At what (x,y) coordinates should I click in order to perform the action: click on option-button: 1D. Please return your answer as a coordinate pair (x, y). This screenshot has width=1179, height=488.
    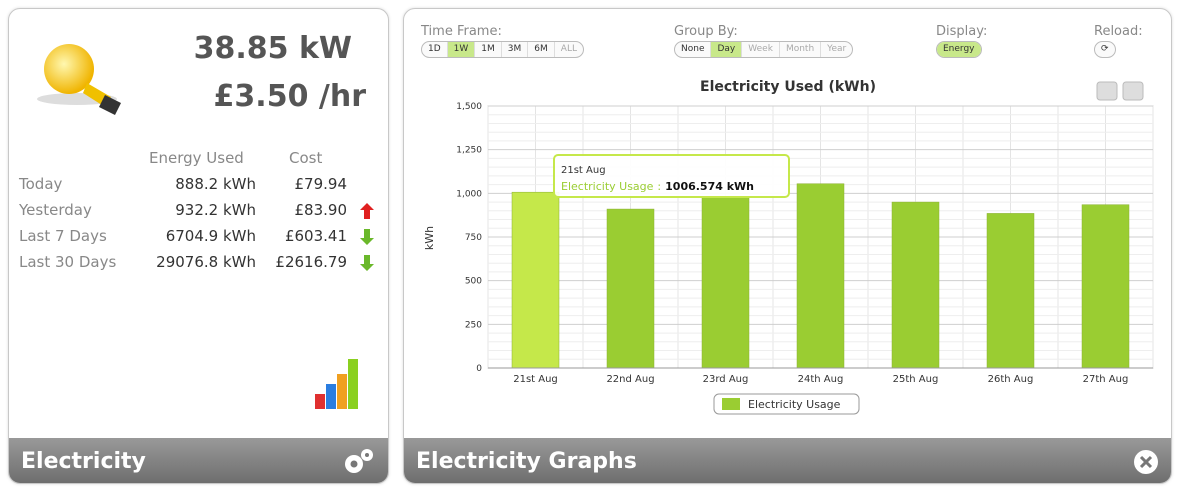
    Looking at the image, I should click on (435, 49).